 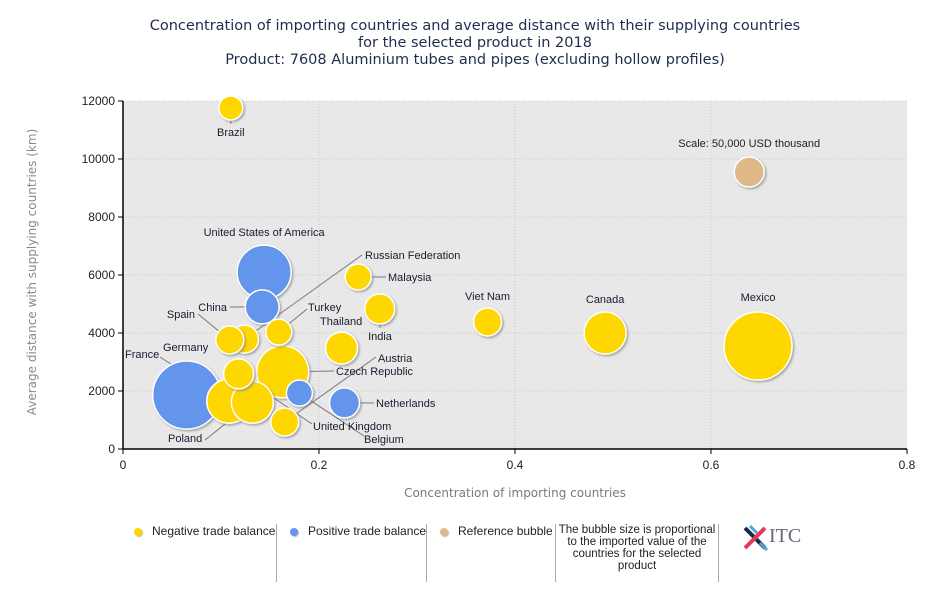 What do you see at coordinates (605, 300) in the screenshot?
I see `bubble-label-canada: Canada` at bounding box center [605, 300].